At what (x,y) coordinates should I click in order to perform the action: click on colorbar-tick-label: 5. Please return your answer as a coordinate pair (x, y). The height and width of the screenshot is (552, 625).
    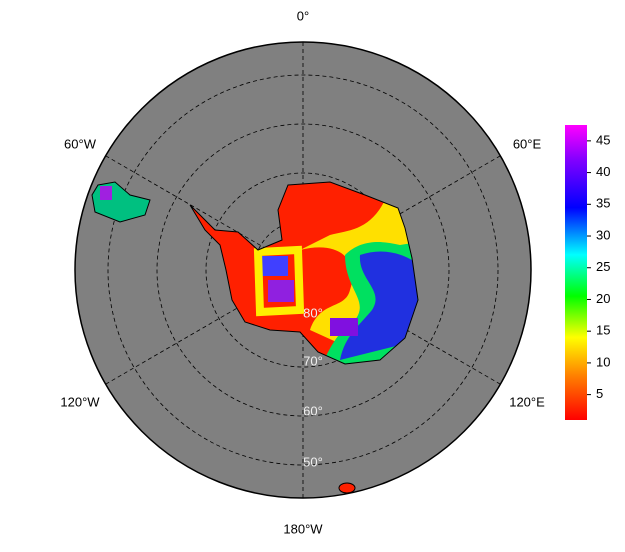
    Looking at the image, I should click on (599, 393).